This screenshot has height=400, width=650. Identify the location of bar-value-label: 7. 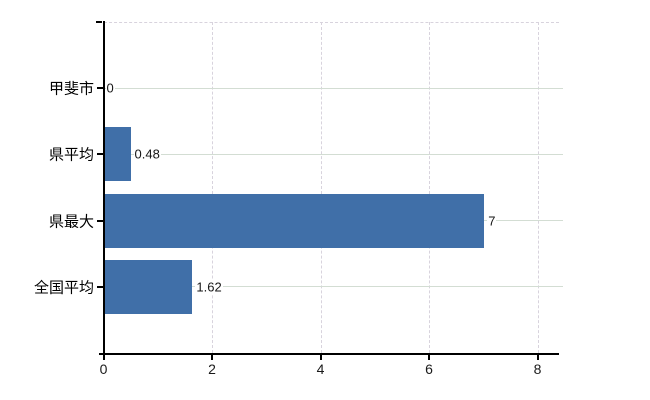
(492, 221).